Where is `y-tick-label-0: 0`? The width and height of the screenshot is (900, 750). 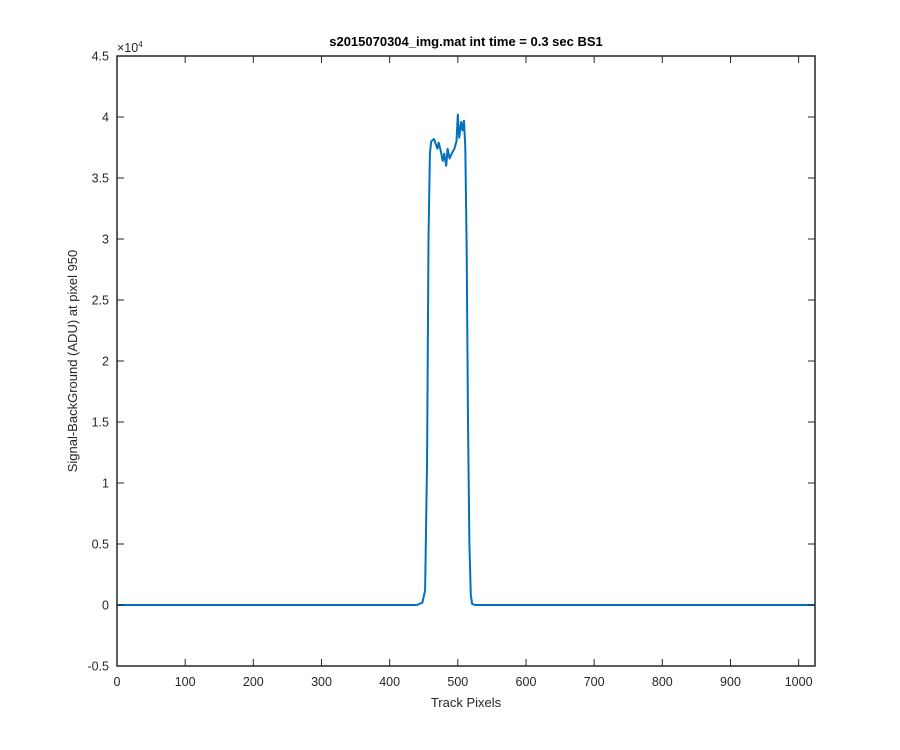
y-tick-label-0: 0 is located at coordinates (105, 606).